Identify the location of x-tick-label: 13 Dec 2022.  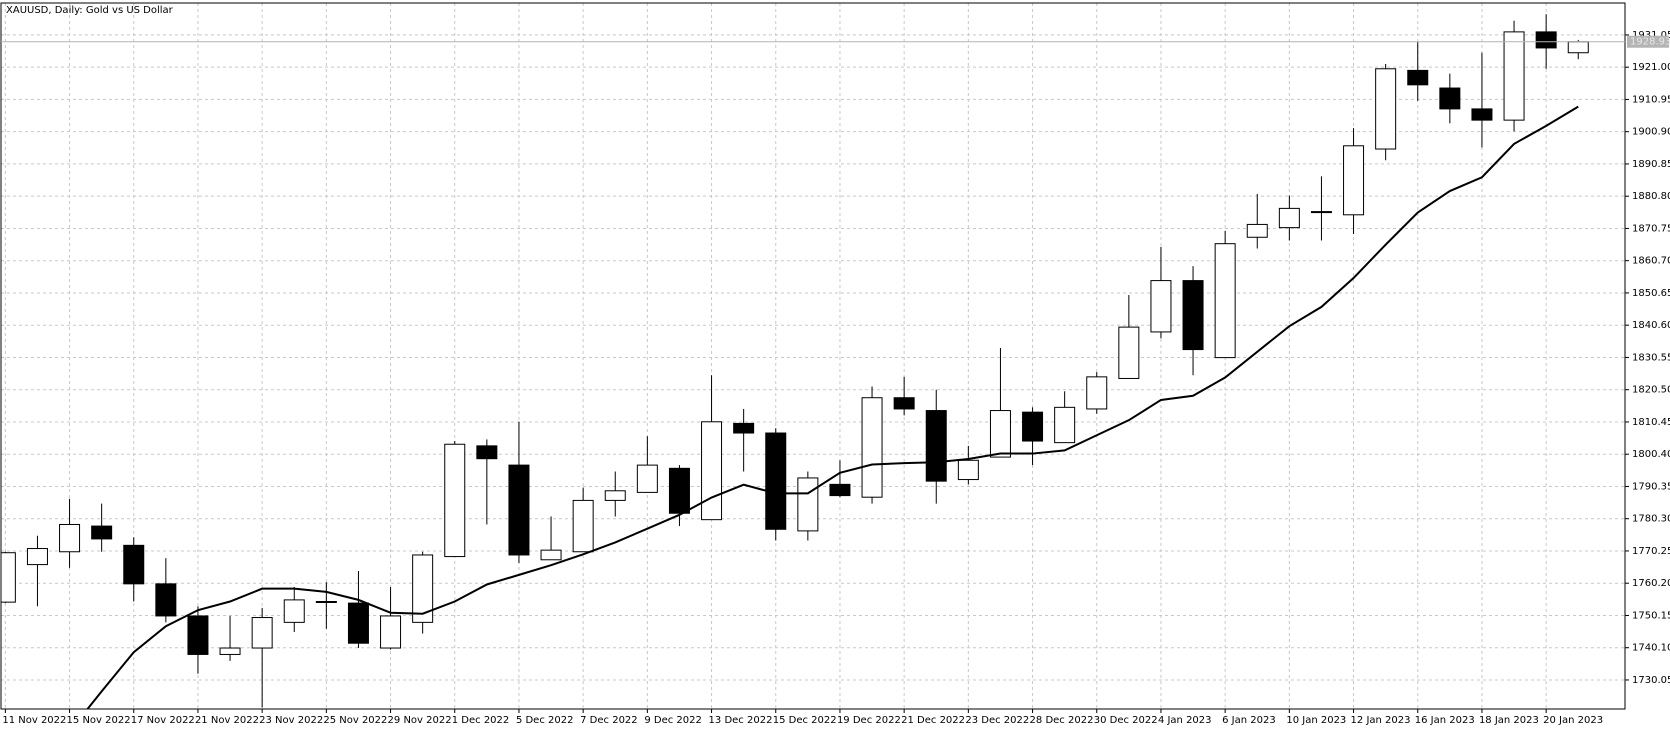
(741, 720).